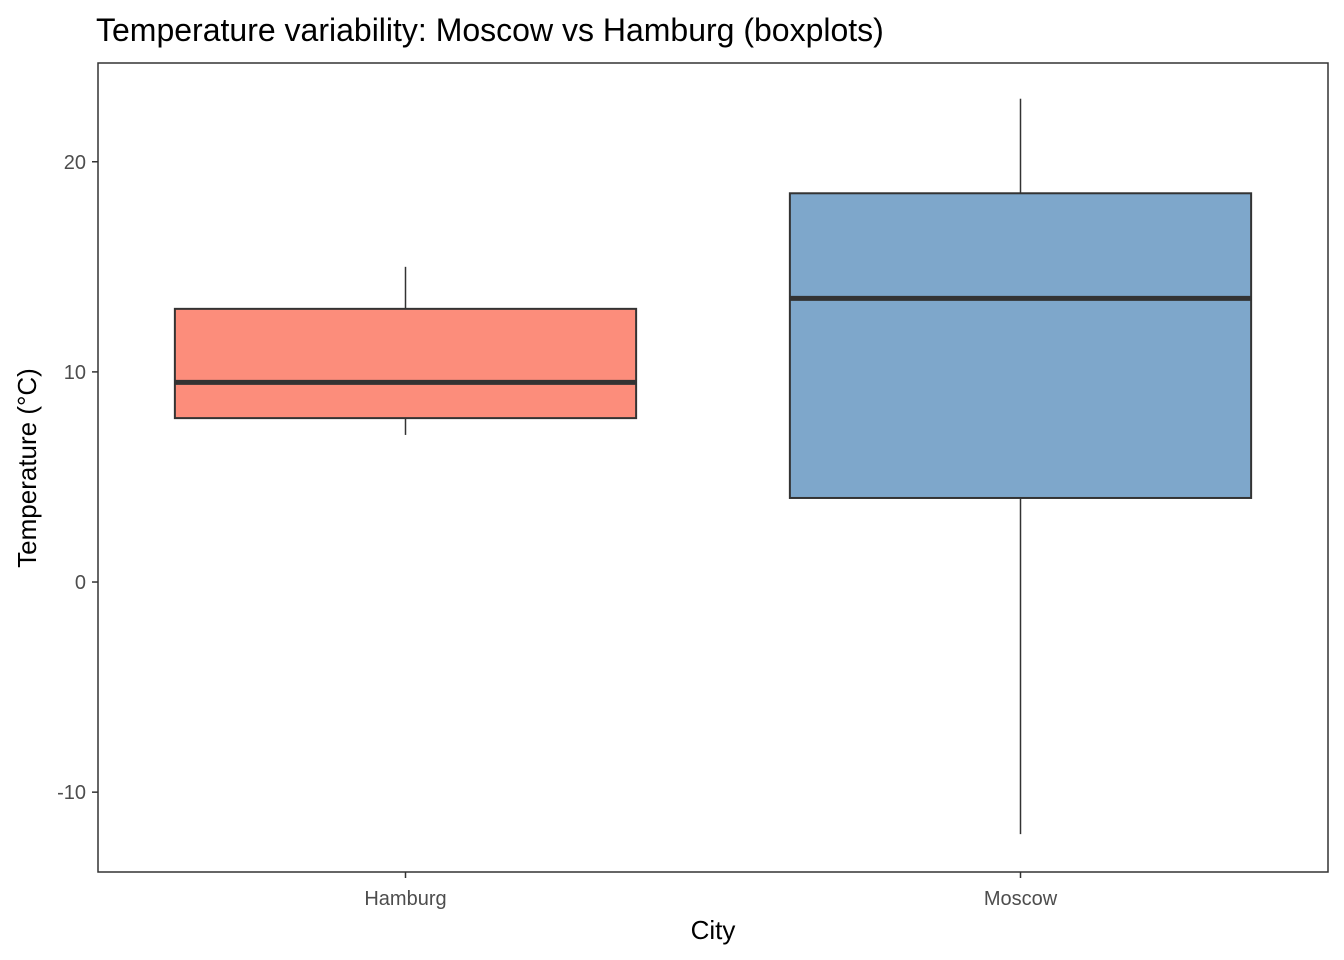 Image resolution: width=1344 pixels, height=960 pixels. Describe the element at coordinates (71, 793) in the screenshot. I see `y-tick-label: -10` at that location.